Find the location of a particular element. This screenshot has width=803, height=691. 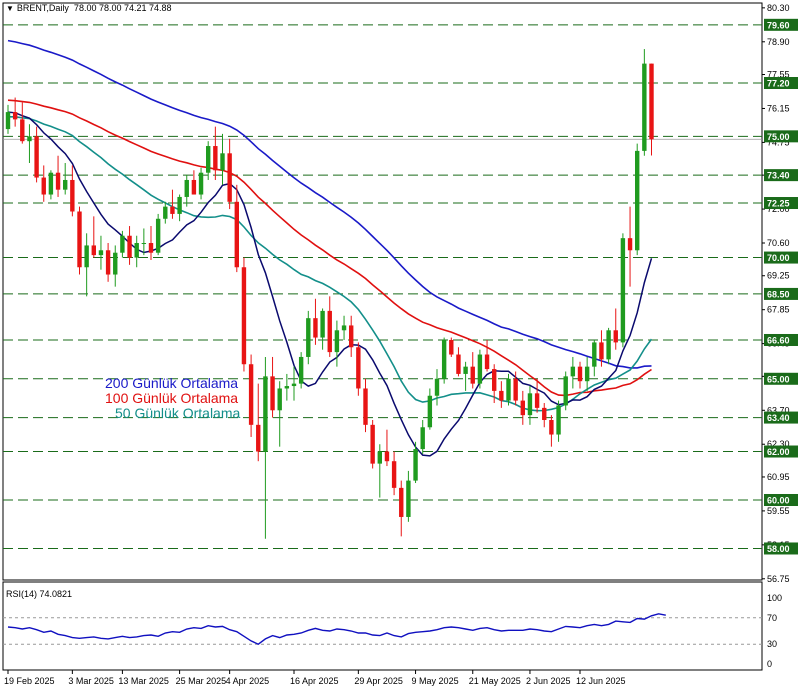

chart-header: ▼ BRENT,Daily 78.00 78.00 74.21 74.88 is located at coordinates (89, 8).